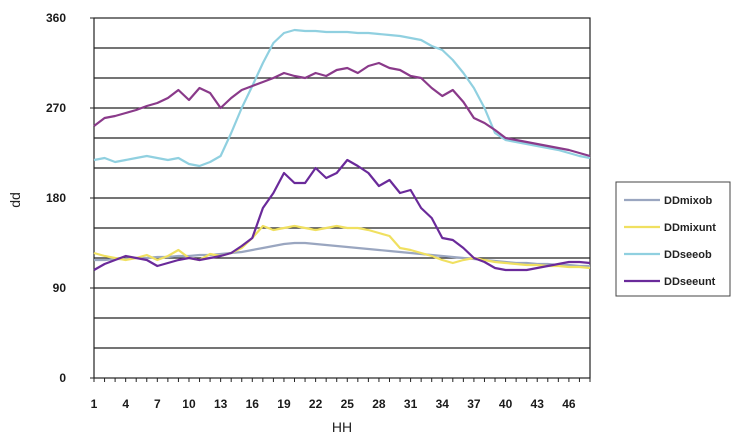 This screenshot has height=438, width=740. What do you see at coordinates (253, 404) in the screenshot?
I see `x-tick-label: 16` at bounding box center [253, 404].